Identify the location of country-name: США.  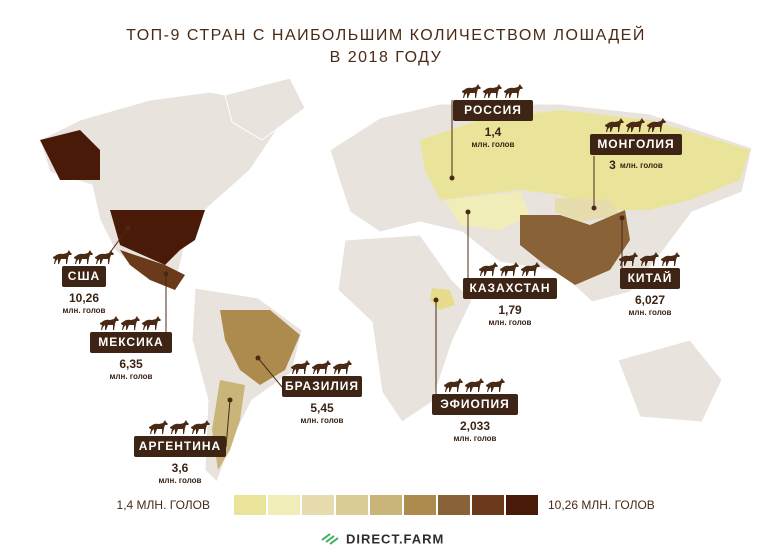
(84, 276).